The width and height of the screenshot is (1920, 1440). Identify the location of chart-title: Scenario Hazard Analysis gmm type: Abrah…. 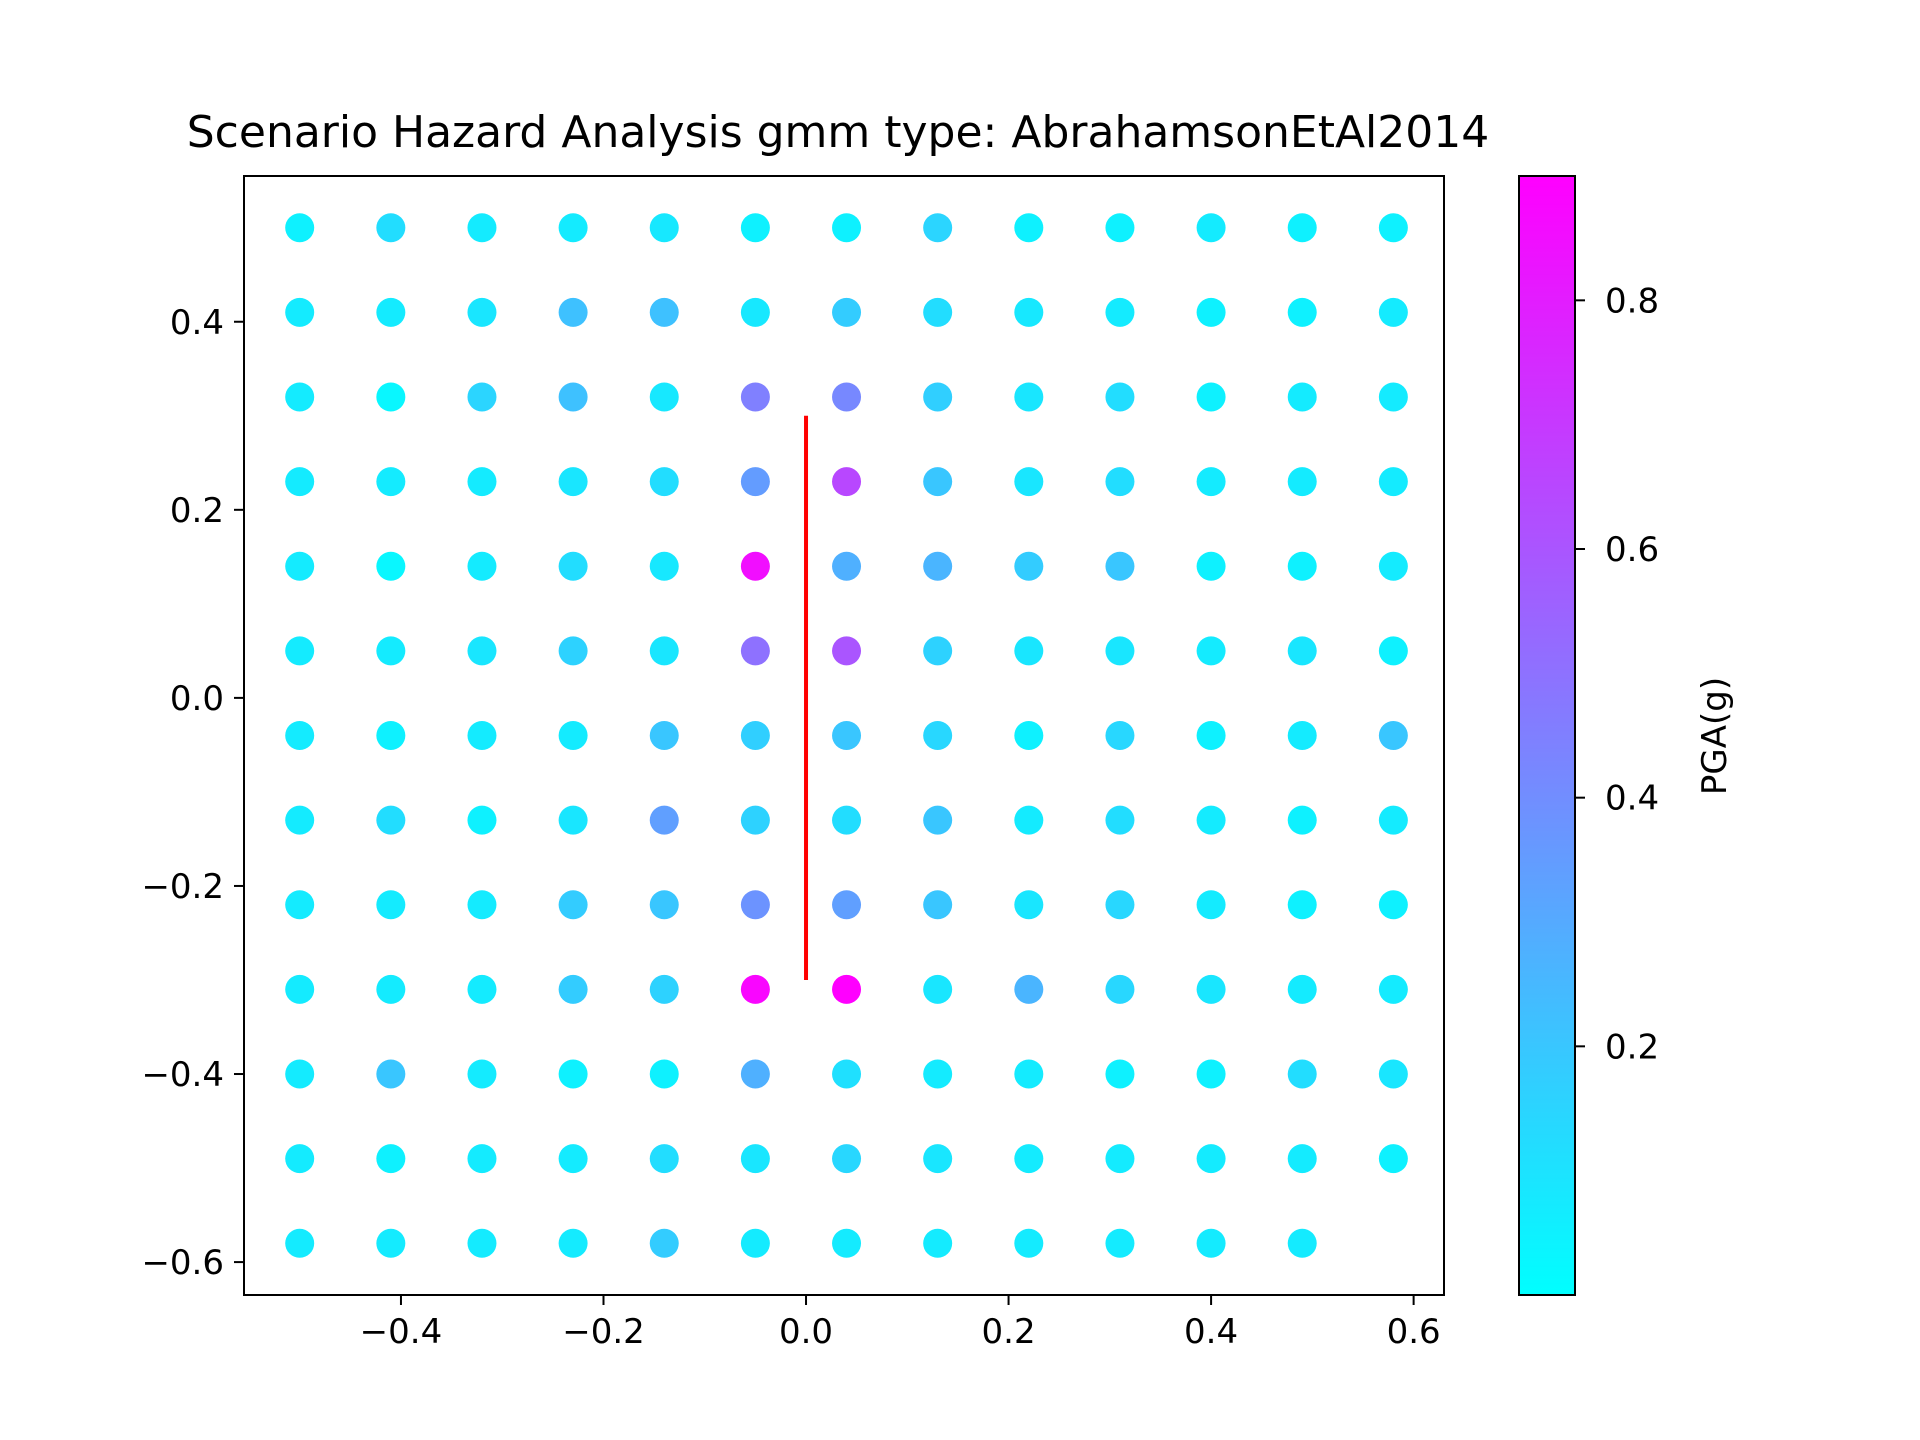
(838, 132).